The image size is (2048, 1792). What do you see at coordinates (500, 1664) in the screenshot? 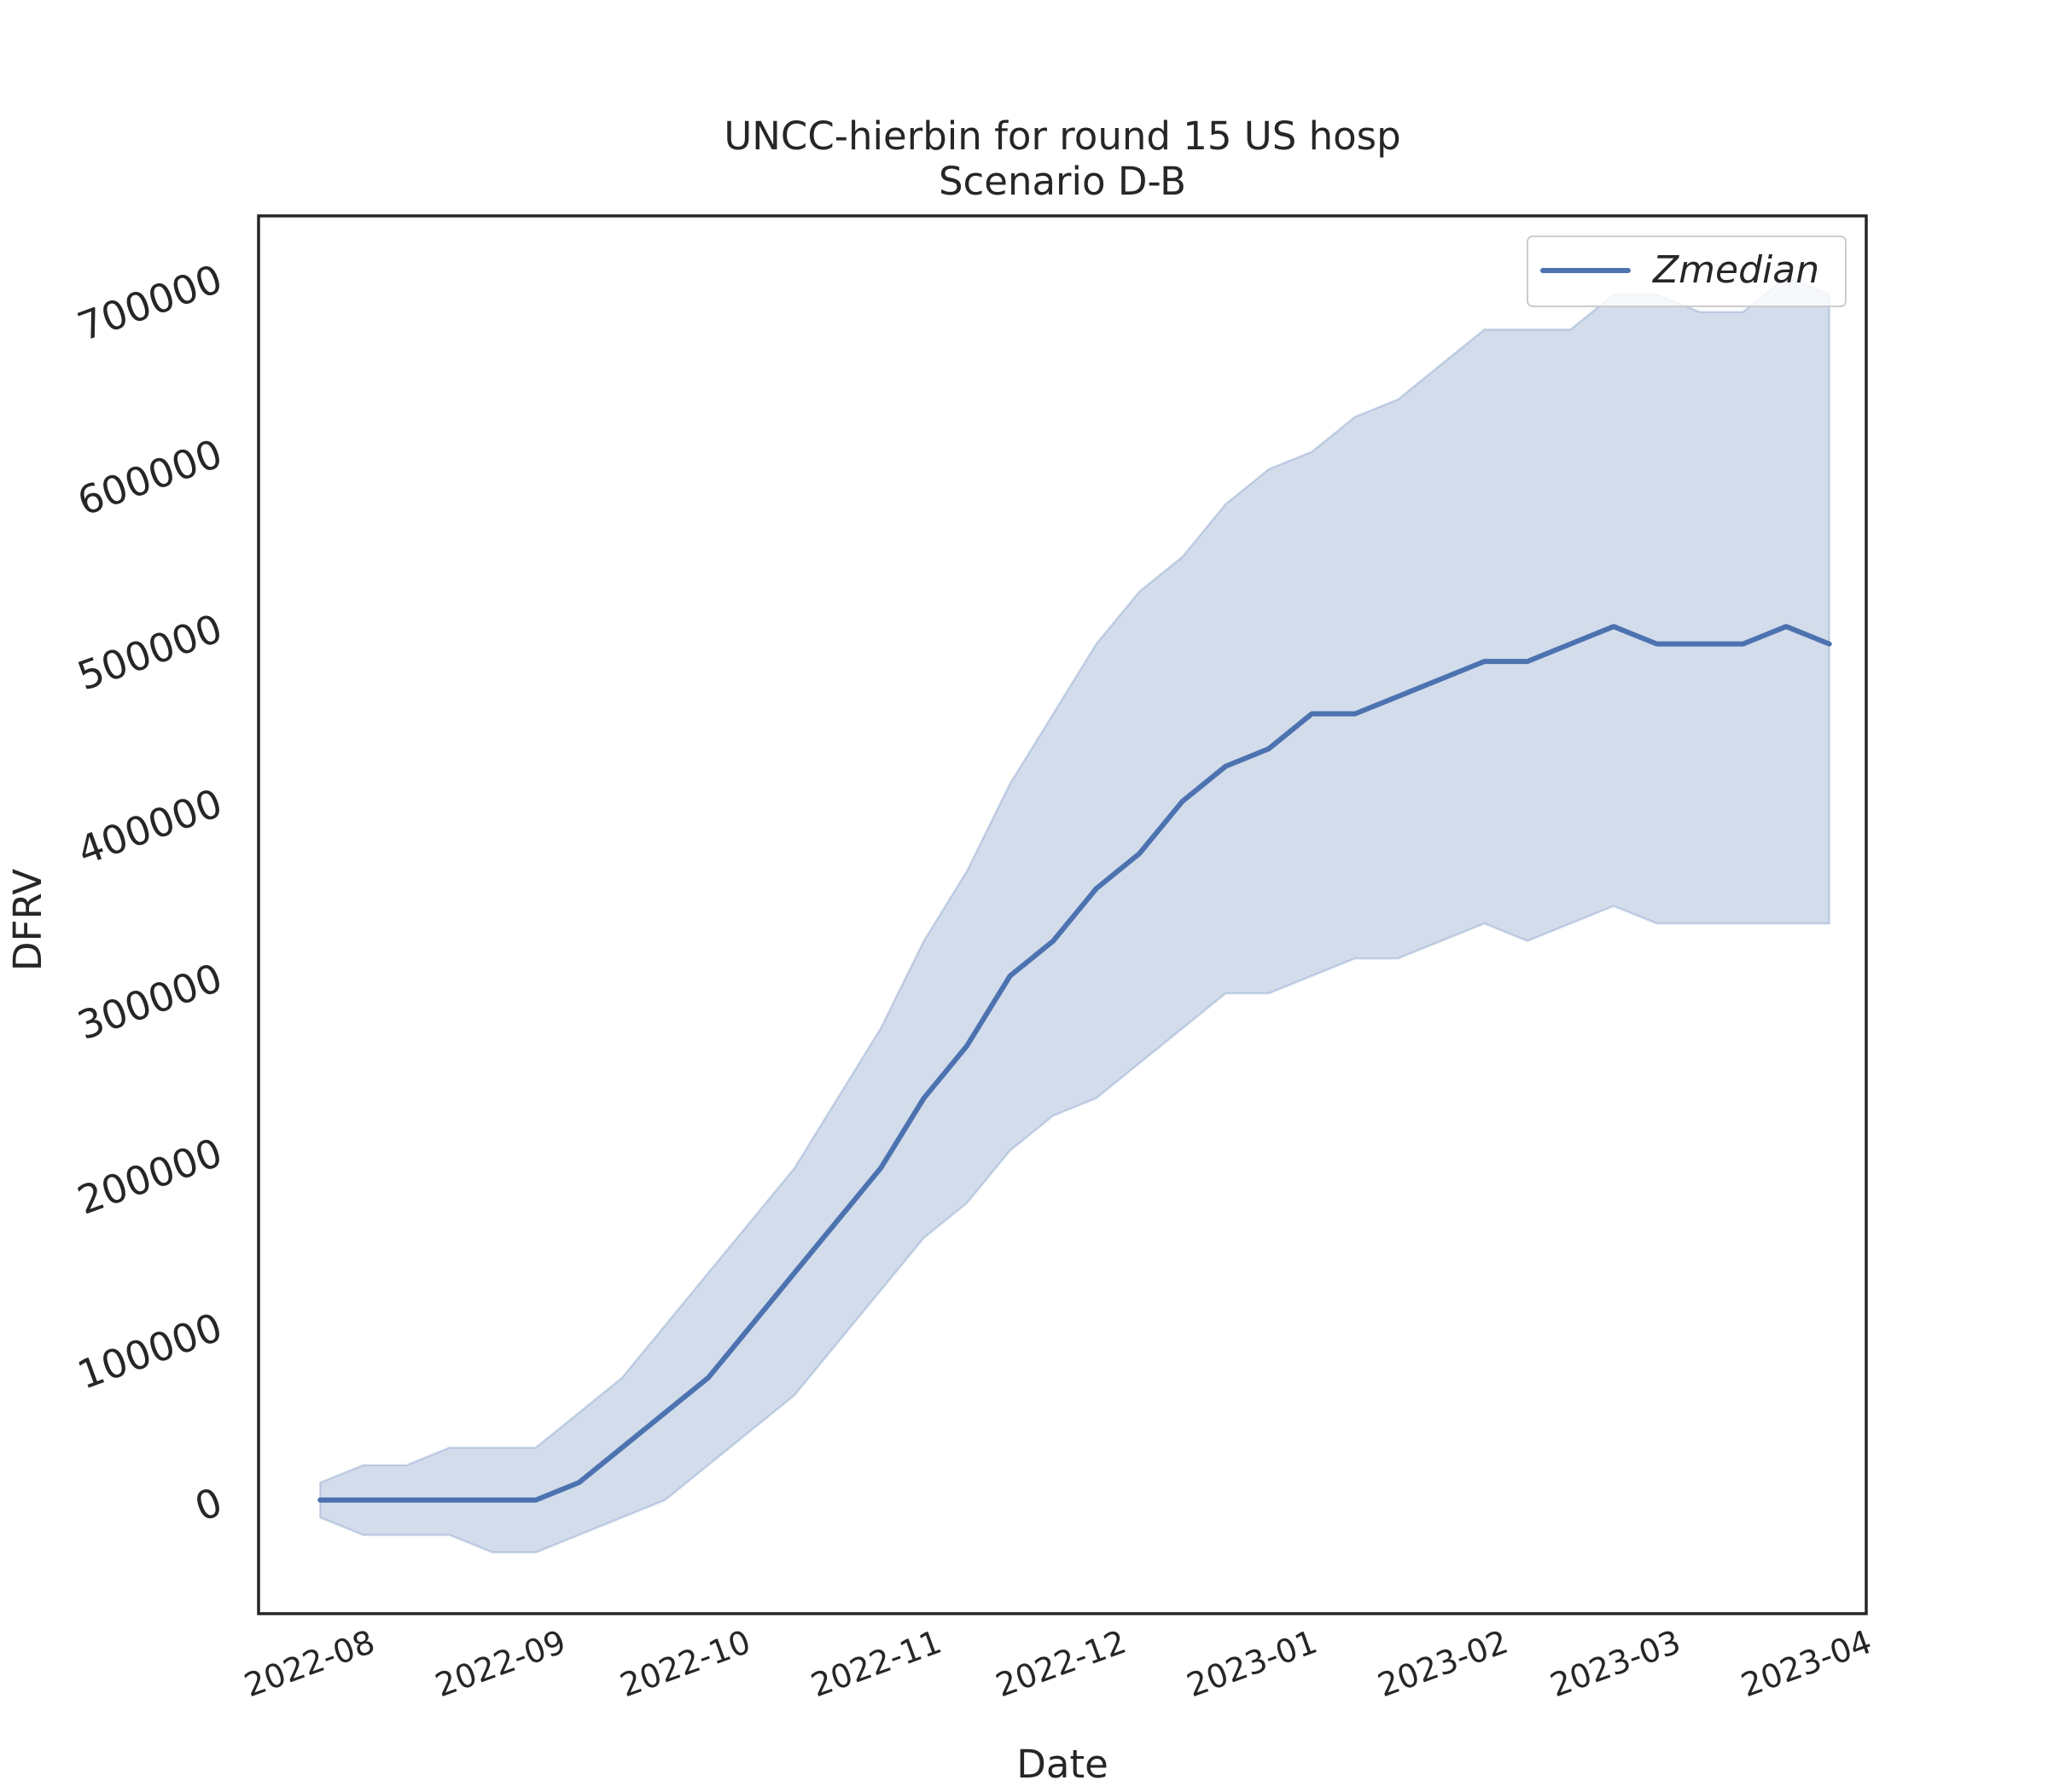
I see `x-tick-label: 2022-09` at bounding box center [500, 1664].